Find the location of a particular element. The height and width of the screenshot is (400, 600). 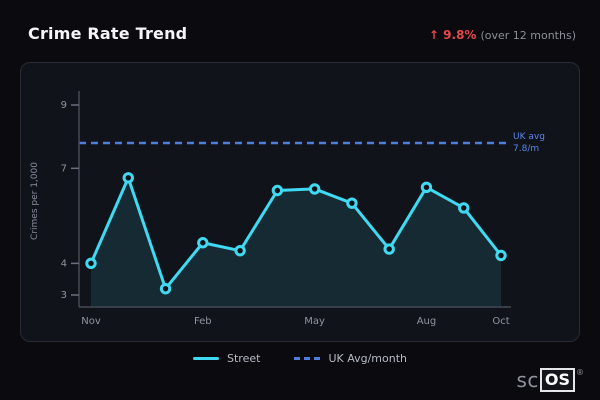

trend-indicator: ↑ 9.8% (over 12 months) is located at coordinates (502, 35).